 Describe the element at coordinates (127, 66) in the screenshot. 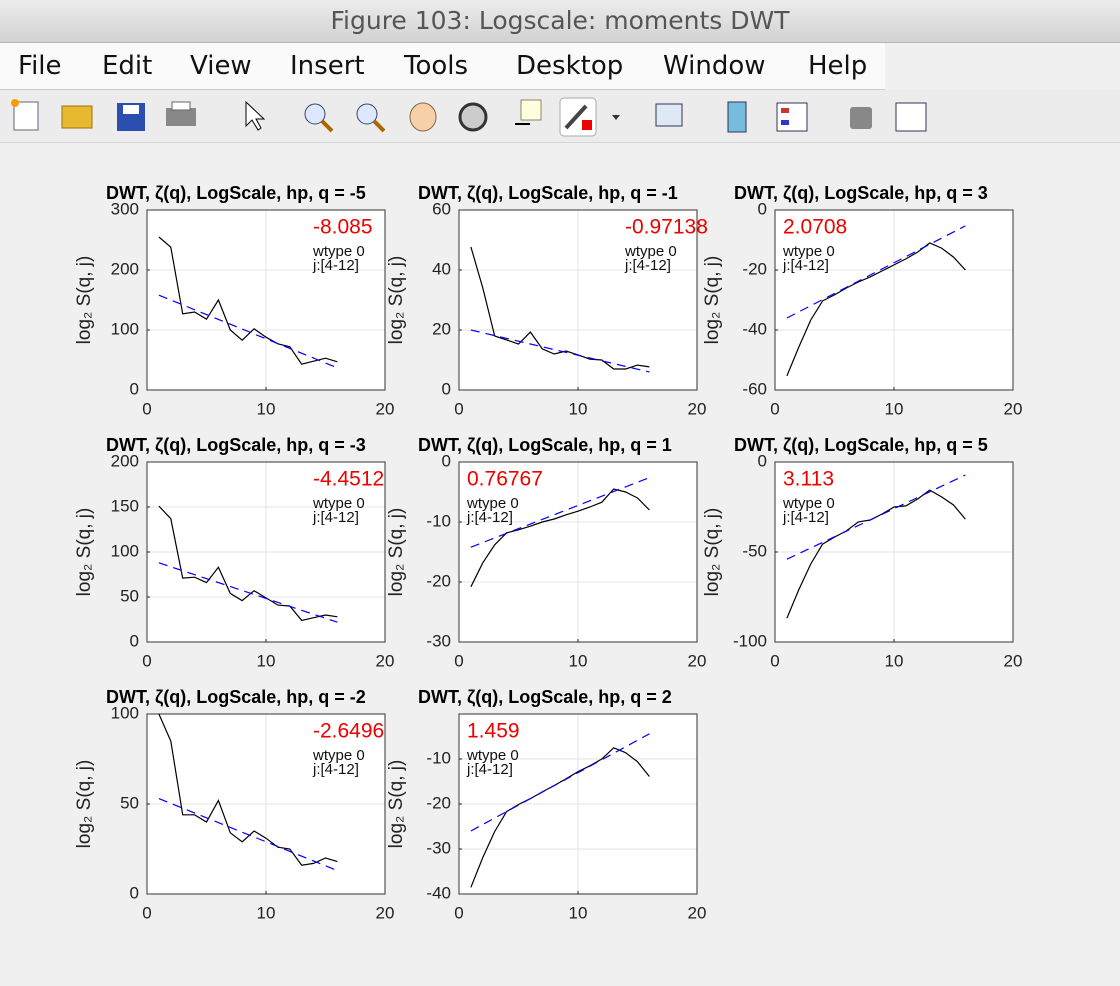

I see `menu-item: Edit` at that location.